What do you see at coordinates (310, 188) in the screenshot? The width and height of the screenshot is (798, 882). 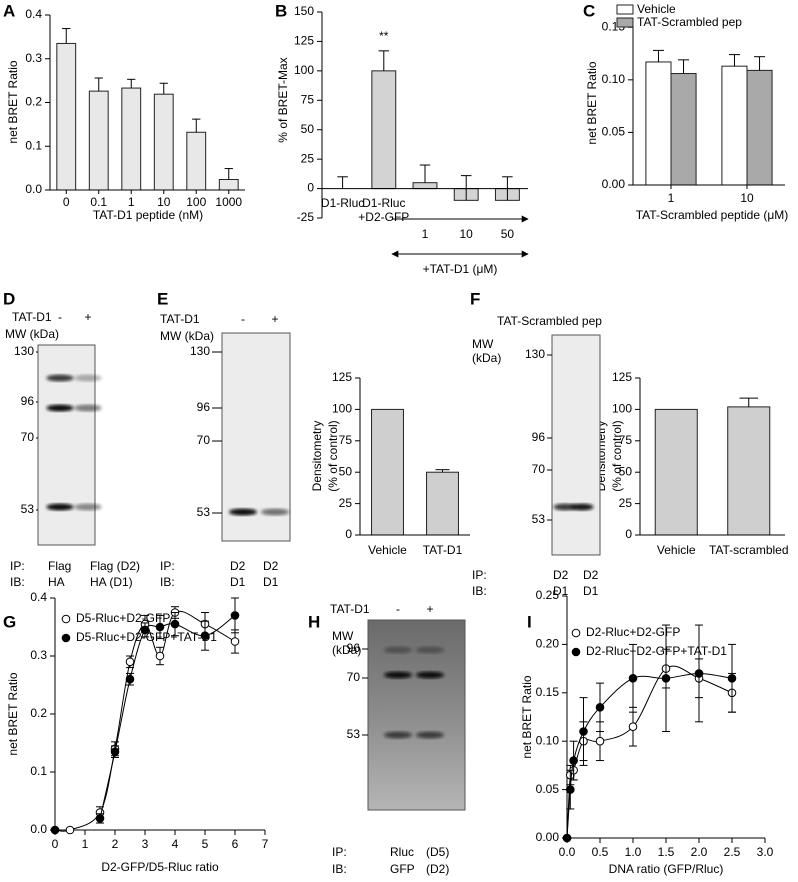 I see `y-tick-label: 0` at bounding box center [310, 188].